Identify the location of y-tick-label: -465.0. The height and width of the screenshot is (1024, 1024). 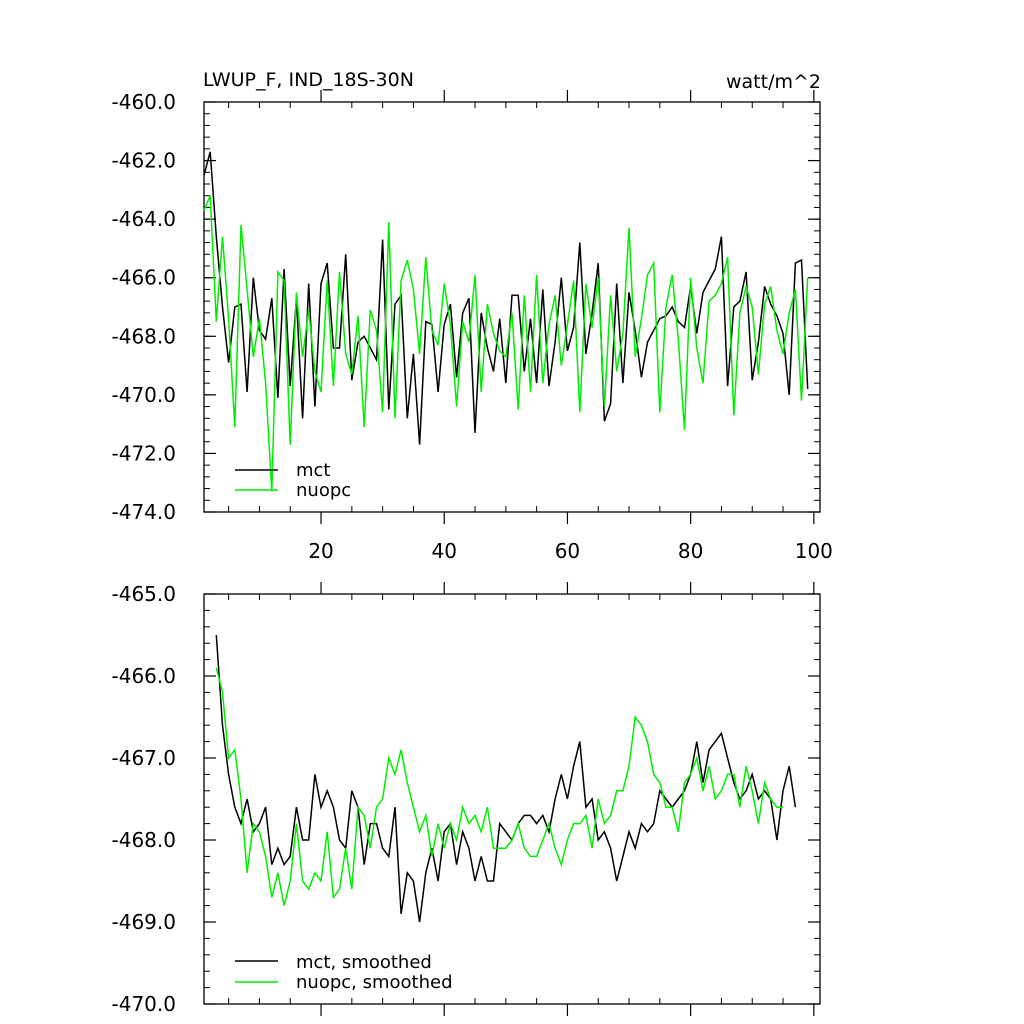
(144, 594).